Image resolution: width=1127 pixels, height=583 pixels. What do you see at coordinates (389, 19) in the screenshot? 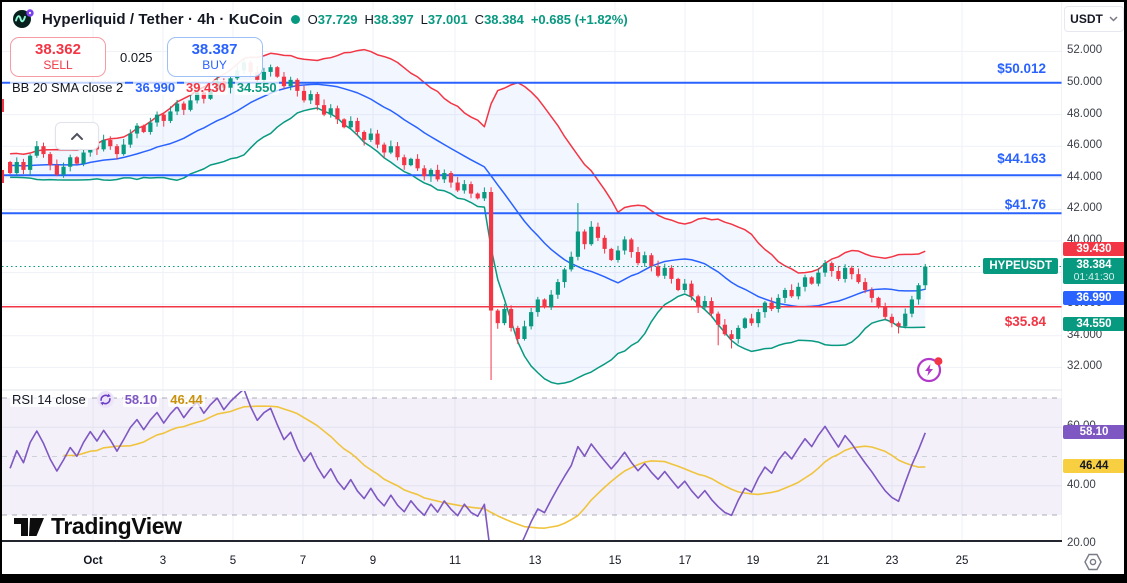
I see `ohlc-high: H38.397` at bounding box center [389, 19].